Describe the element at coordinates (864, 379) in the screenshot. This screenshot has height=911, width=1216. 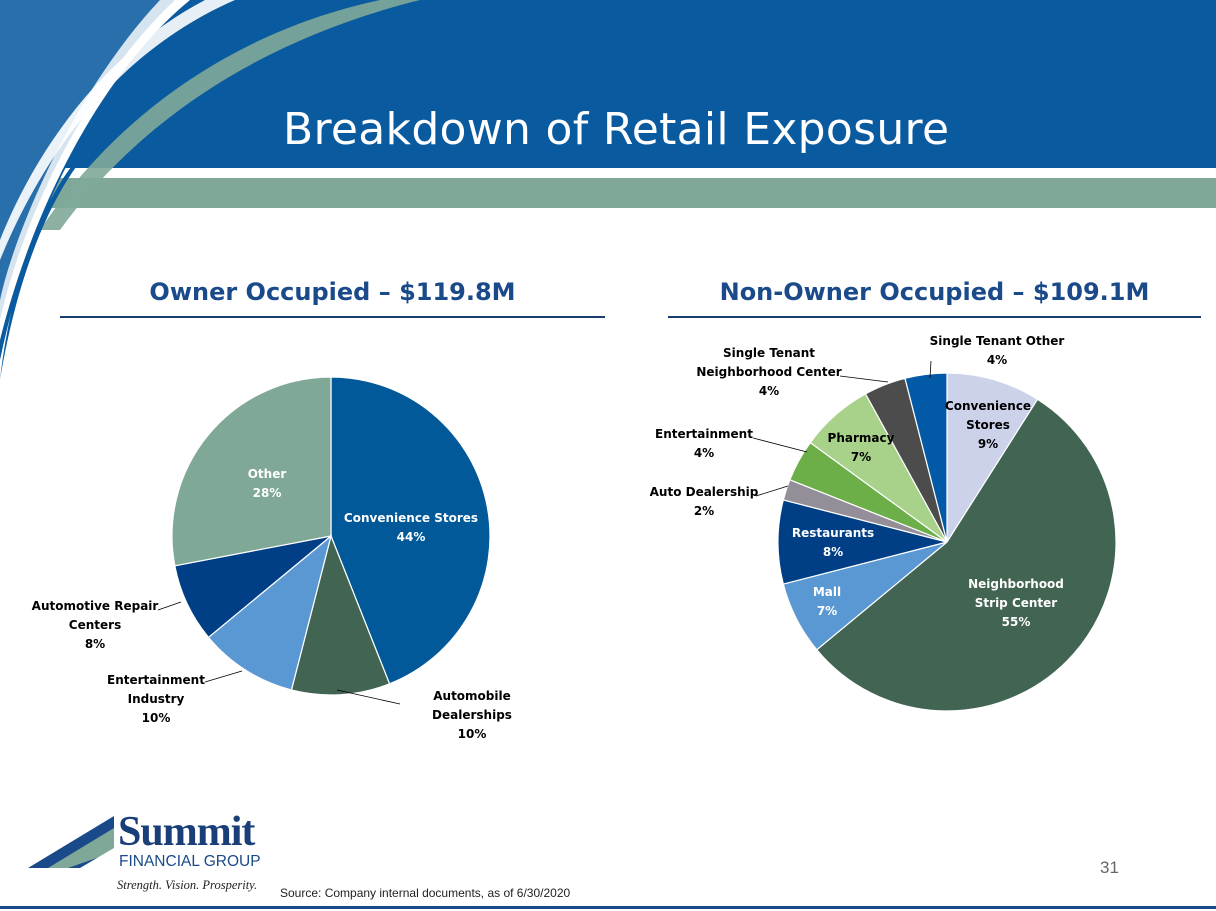
I see `leader-line-single-tenant-neighborhood-center` at that location.